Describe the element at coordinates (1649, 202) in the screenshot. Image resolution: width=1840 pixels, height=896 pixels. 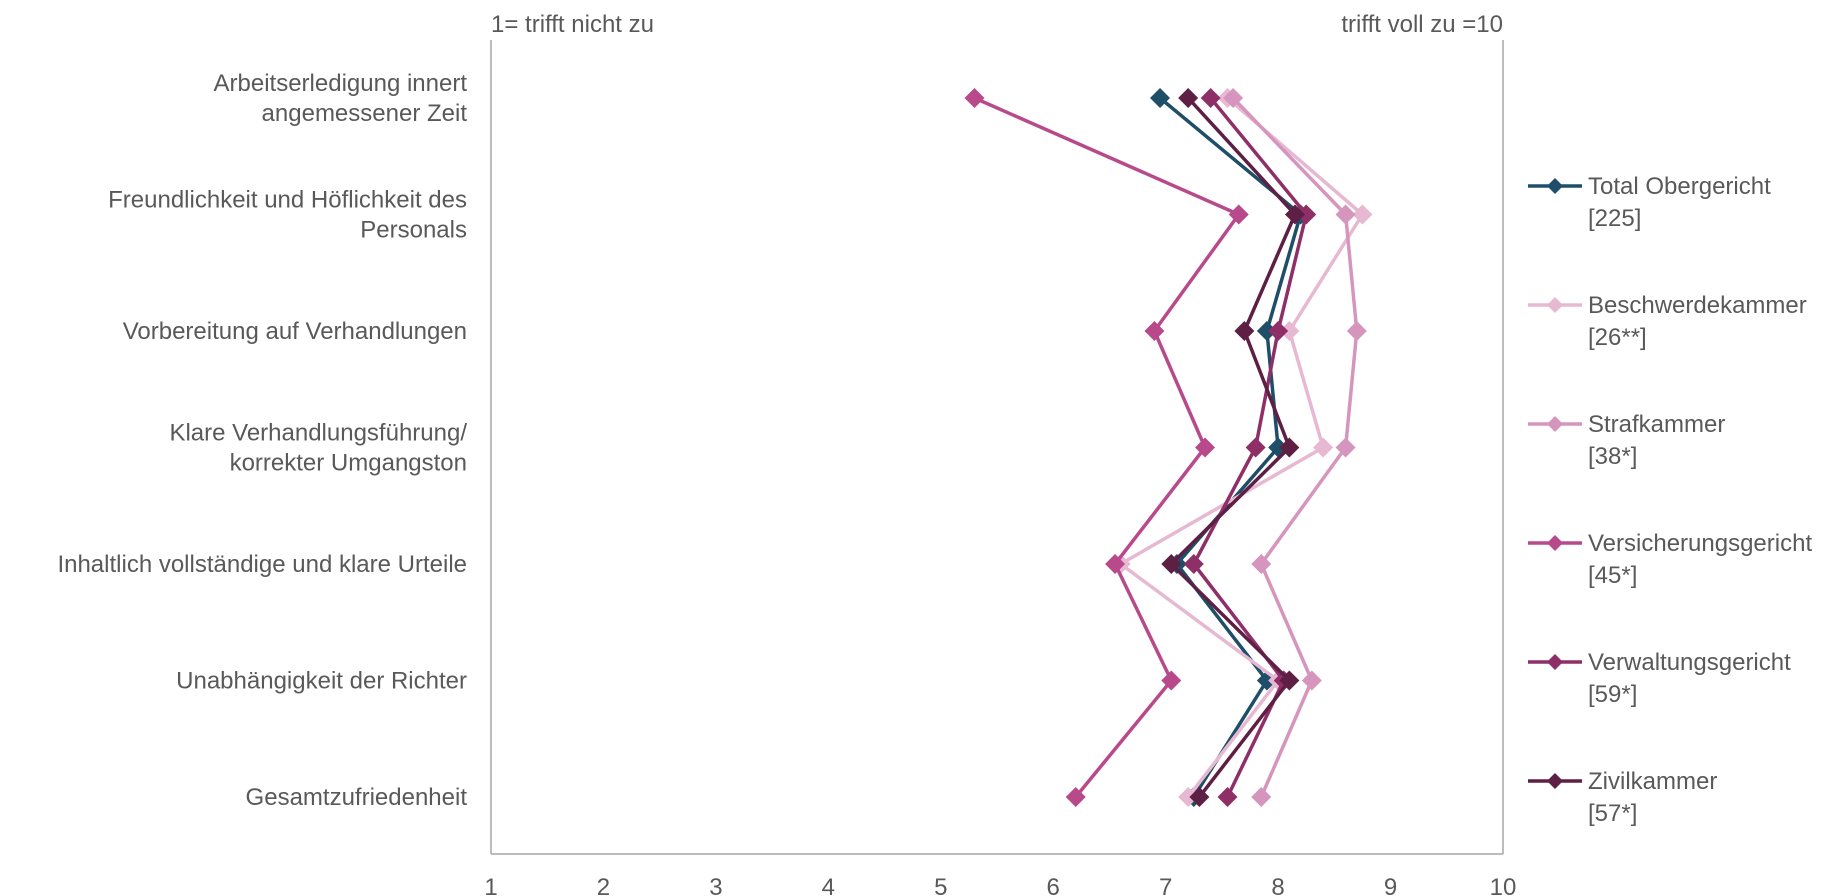
I see `legend-item: Total Obergericht [225]` at that location.